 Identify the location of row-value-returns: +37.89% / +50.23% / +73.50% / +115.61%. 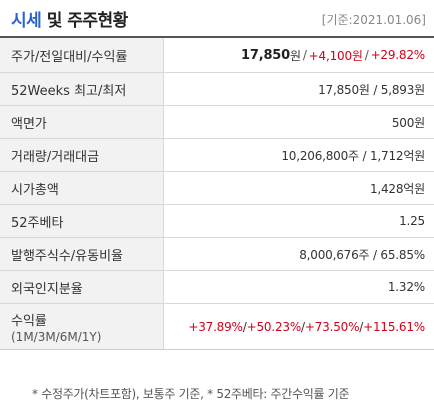
(299, 326).